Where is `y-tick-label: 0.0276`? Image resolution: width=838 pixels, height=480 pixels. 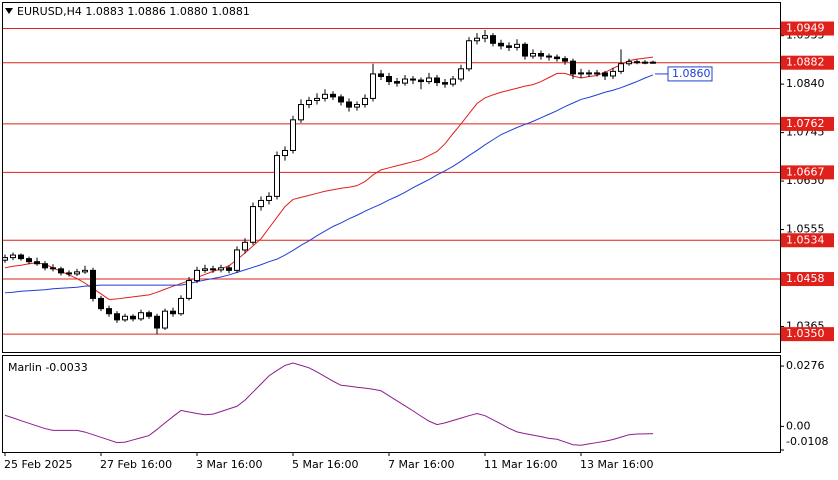 y-tick-label: 0.0276 is located at coordinates (805, 365).